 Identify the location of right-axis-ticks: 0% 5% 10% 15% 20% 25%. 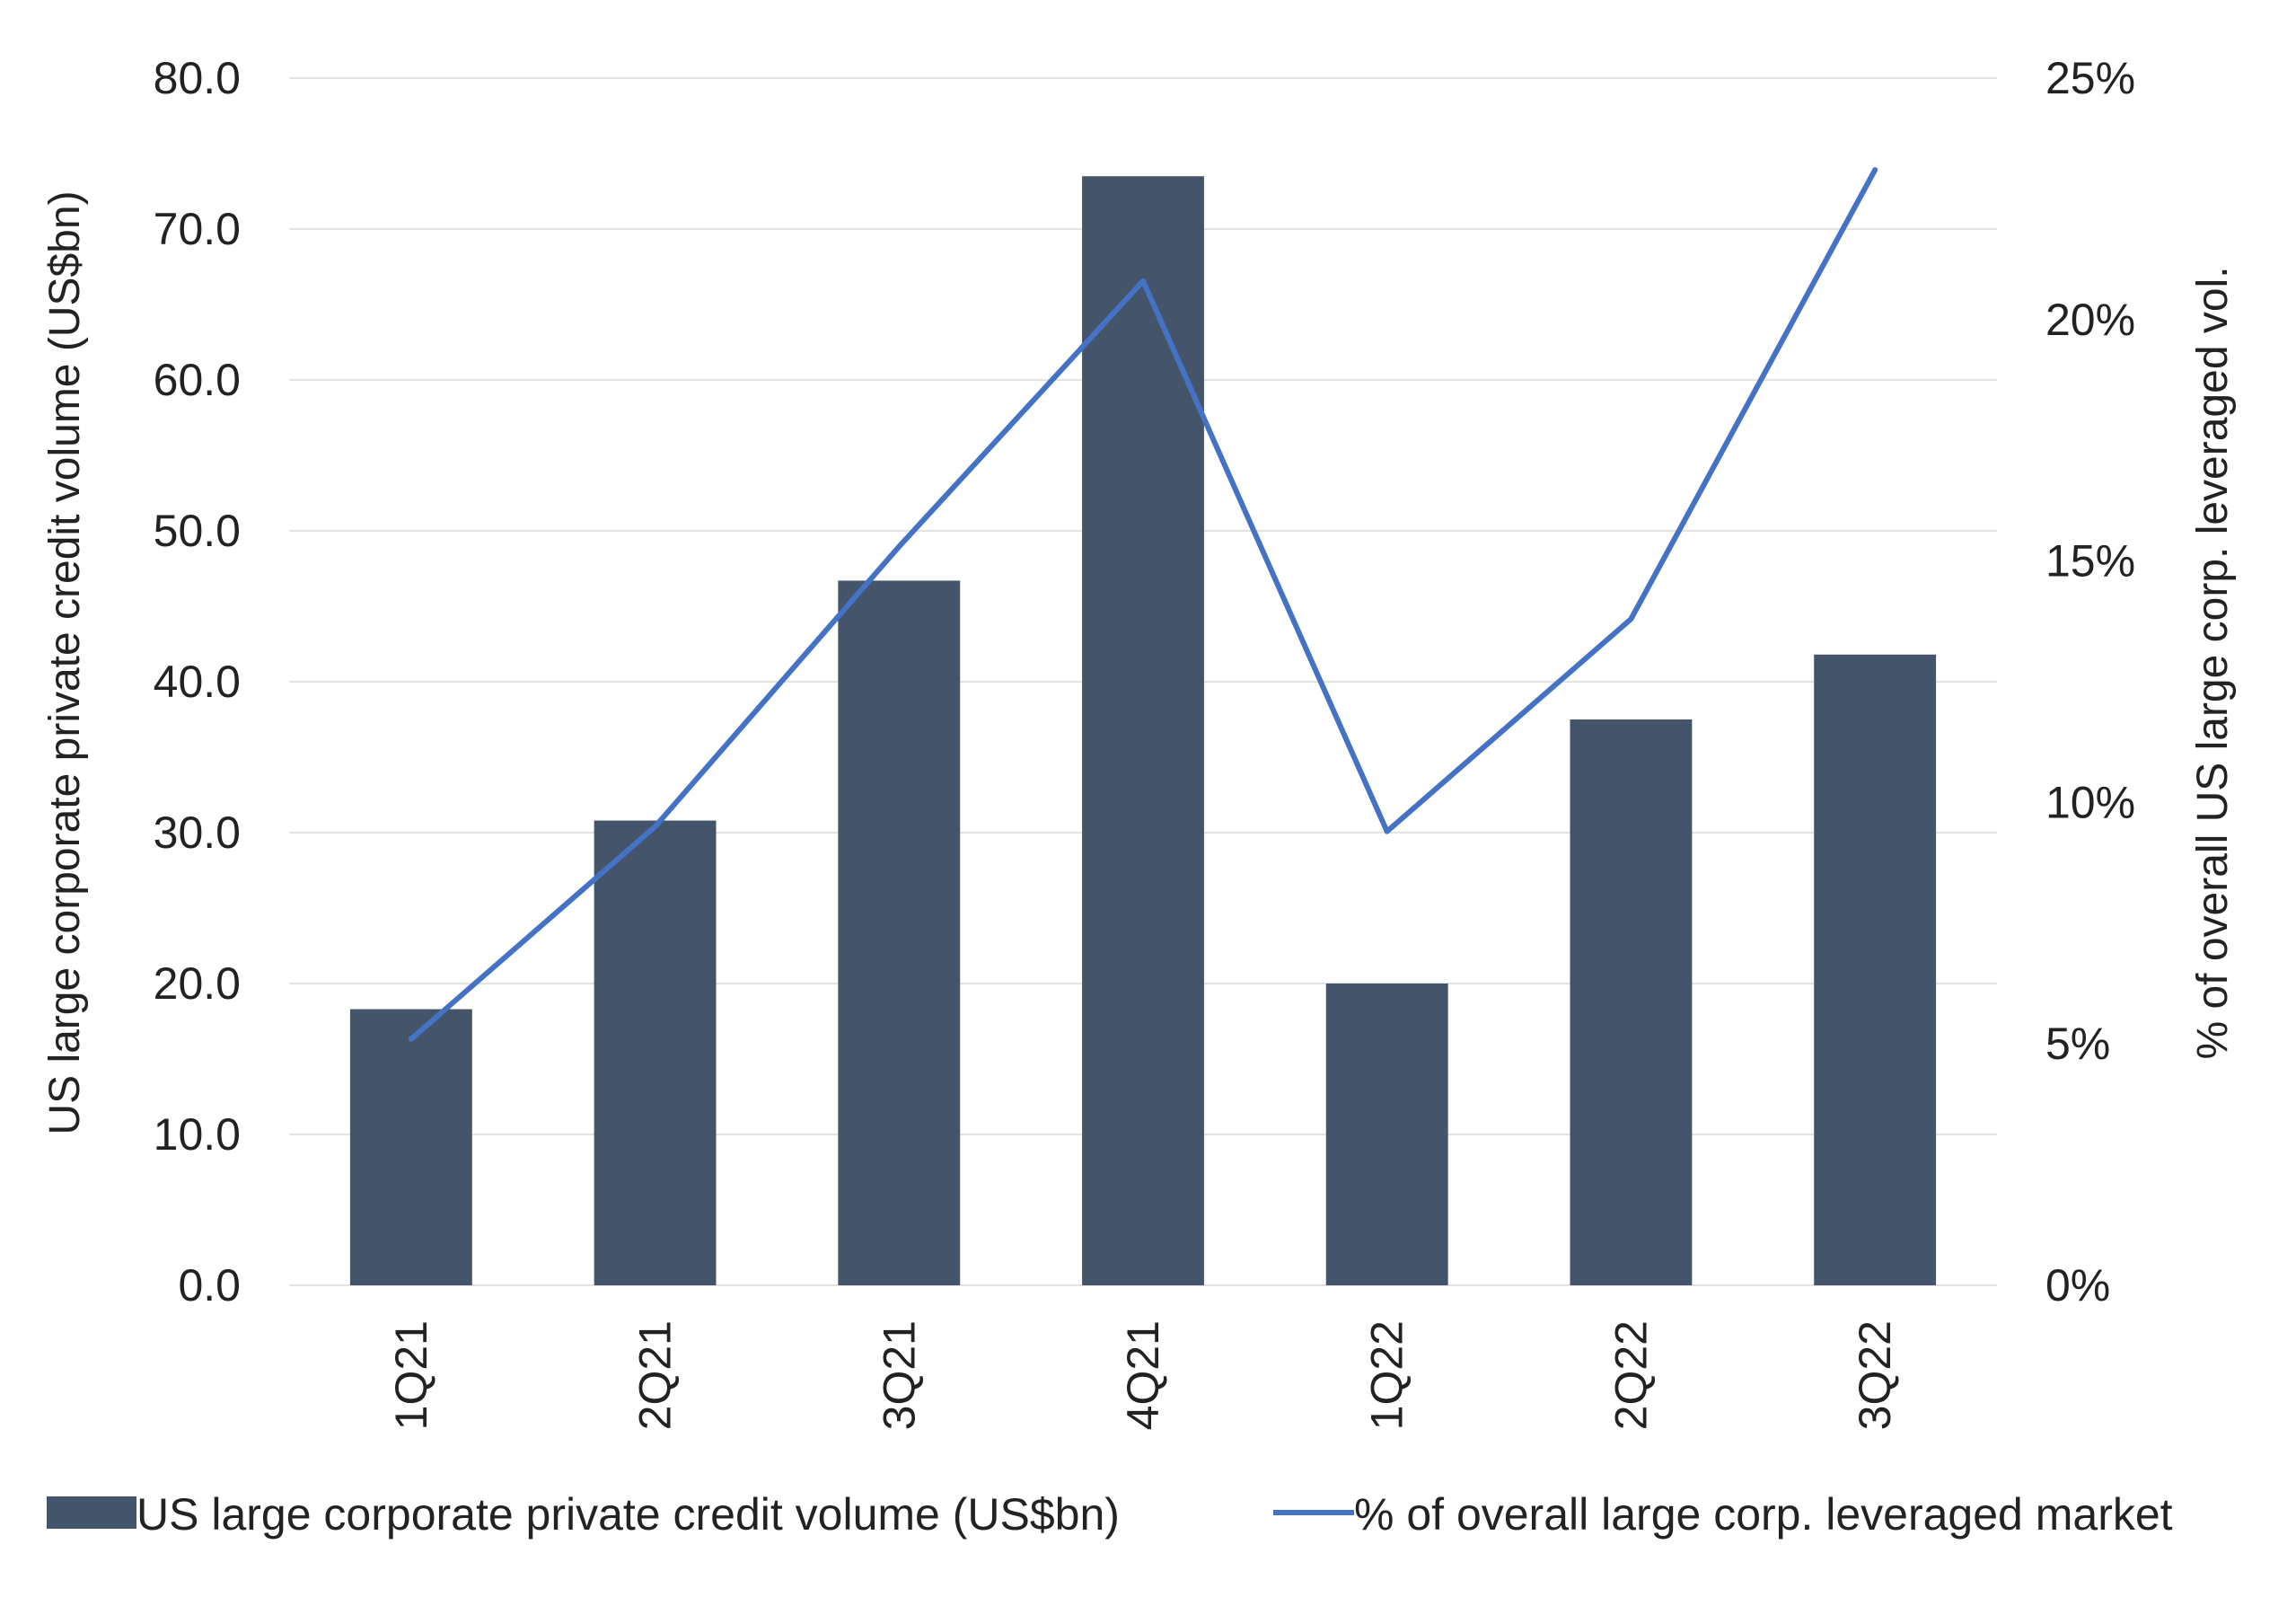
(2090, 681).